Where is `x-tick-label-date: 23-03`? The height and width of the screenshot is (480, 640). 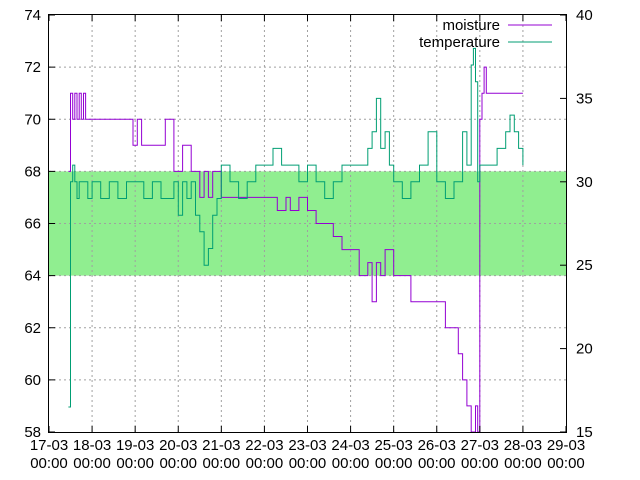
x-tick-label-date: 23-03 is located at coordinates (307, 445).